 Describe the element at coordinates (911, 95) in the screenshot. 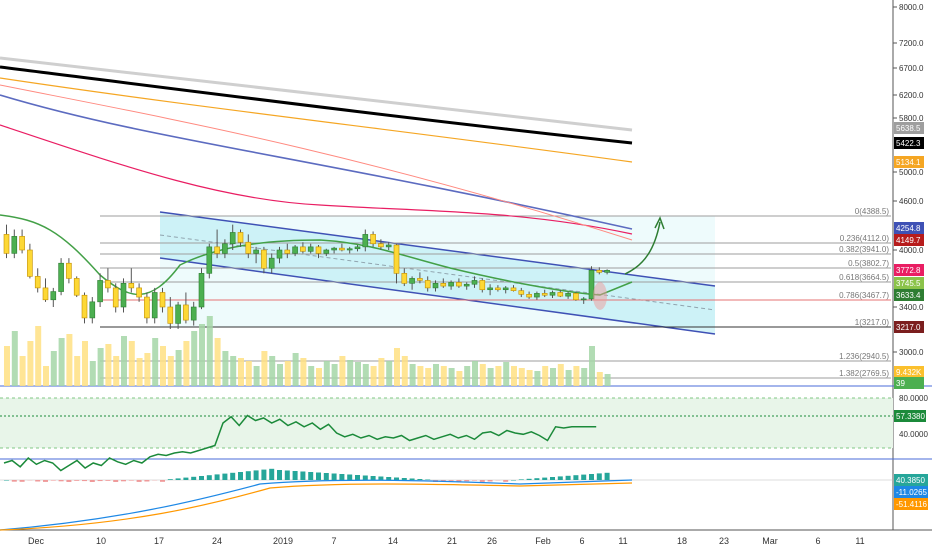

I see `y-tick-label: 6200.0` at that location.